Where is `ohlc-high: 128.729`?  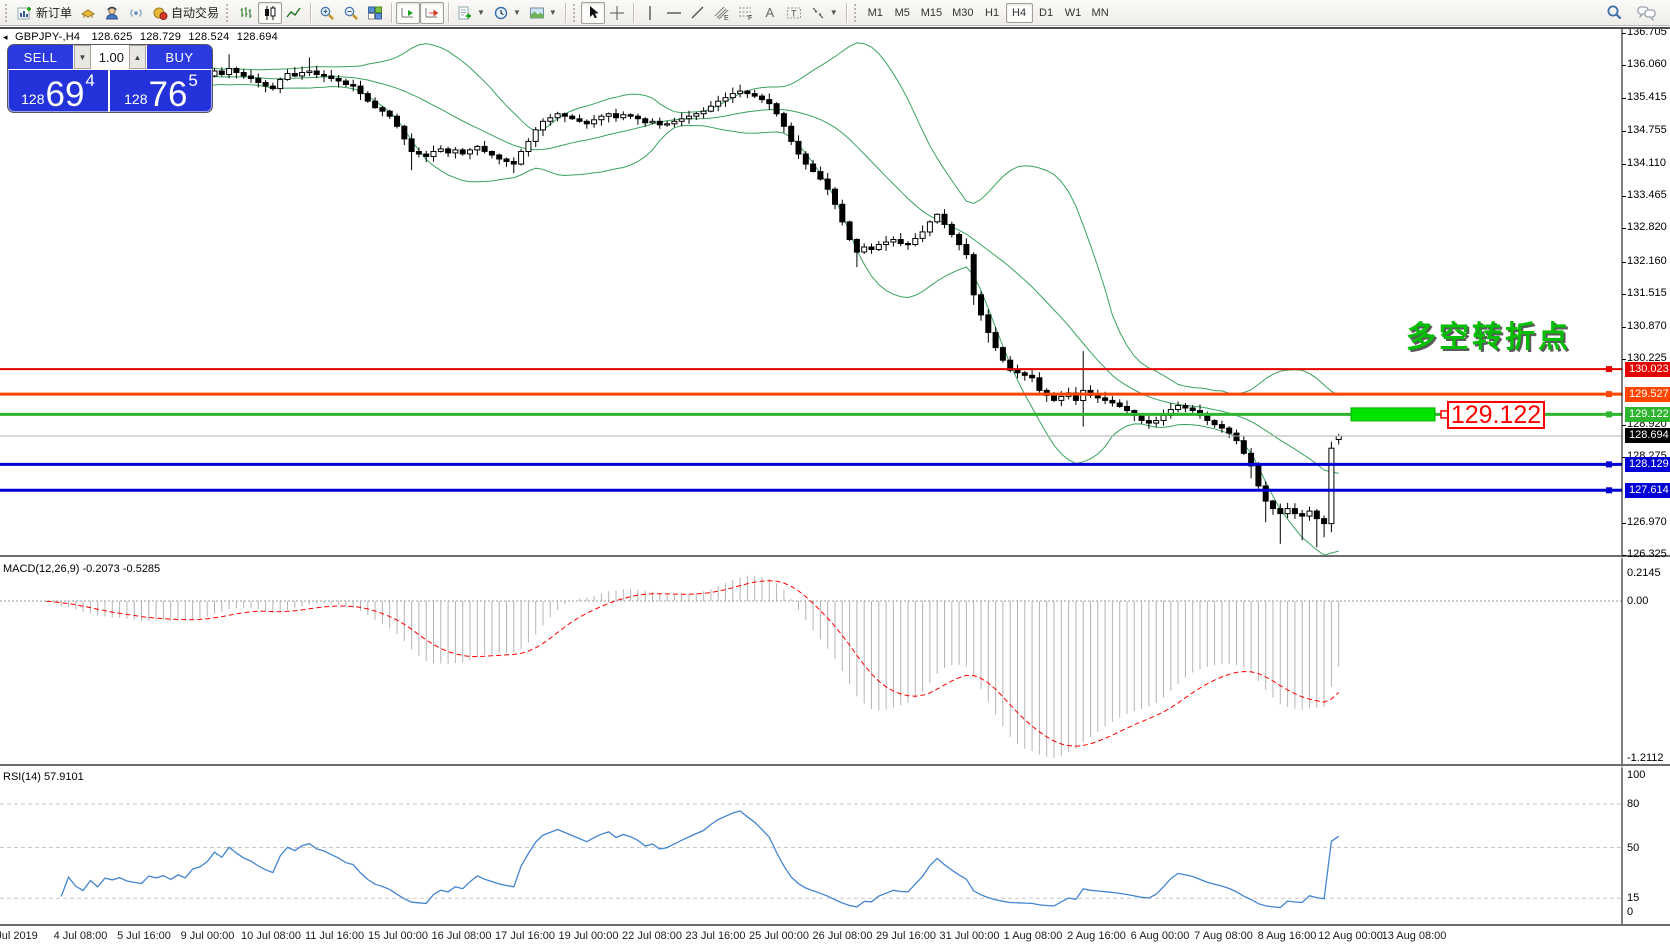 ohlc-high: 128.729 is located at coordinates (160, 37).